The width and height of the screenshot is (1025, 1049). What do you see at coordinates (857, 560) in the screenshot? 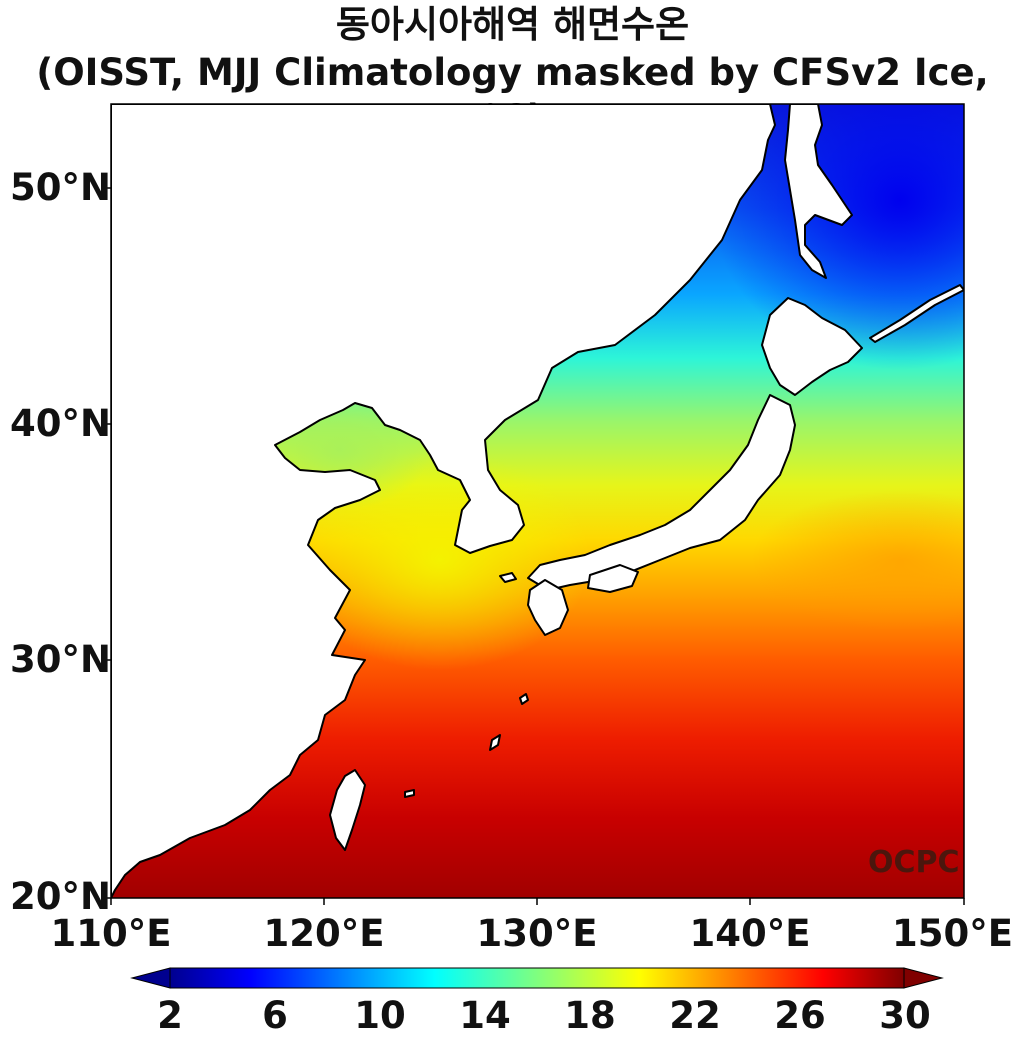
I see `kuroshio-extension-patch` at bounding box center [857, 560].